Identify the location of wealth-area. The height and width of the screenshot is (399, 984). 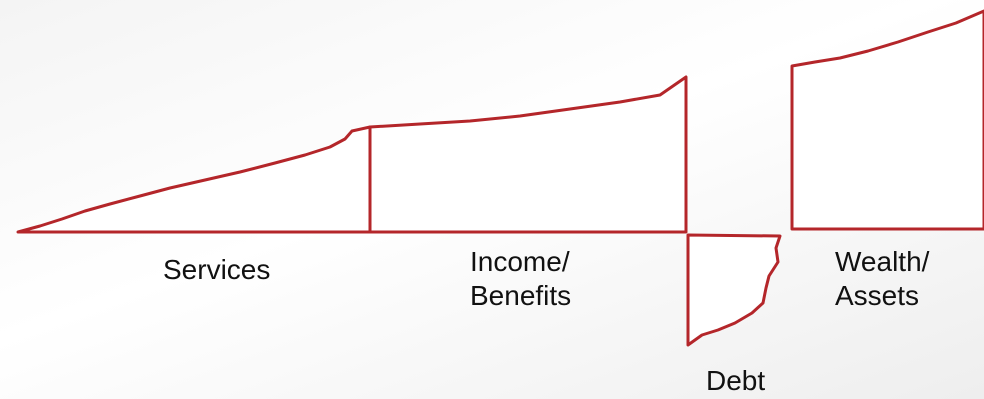
(887, 120).